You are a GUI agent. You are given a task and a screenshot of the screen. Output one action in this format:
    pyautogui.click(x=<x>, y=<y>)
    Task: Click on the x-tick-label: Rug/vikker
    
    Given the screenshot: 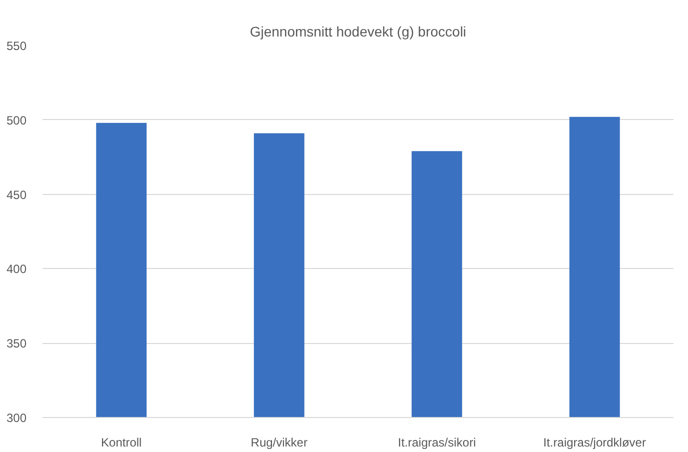 What is the action you would take?
    pyautogui.click(x=279, y=443)
    